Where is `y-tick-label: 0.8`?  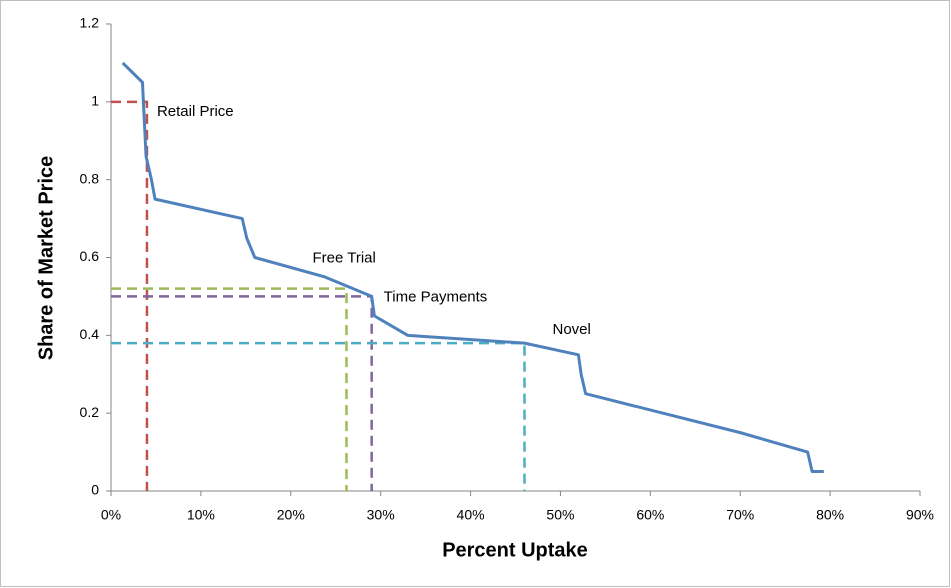 y-tick-label: 0.8 is located at coordinates (90, 178).